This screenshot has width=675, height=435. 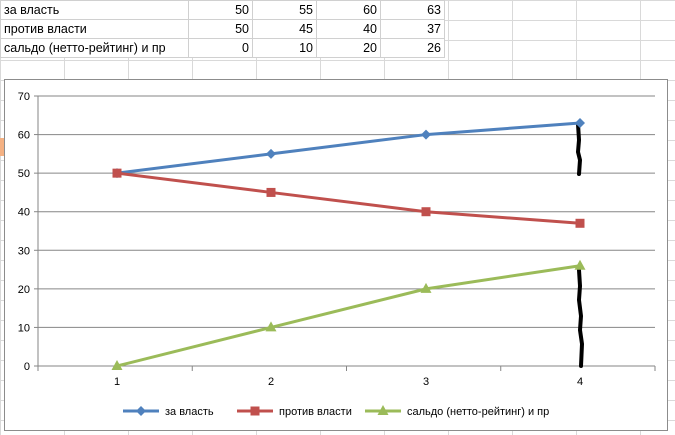 I want to click on legend-label: сальдо (нетто-рейтинг) и пр, so click(x=478, y=412).